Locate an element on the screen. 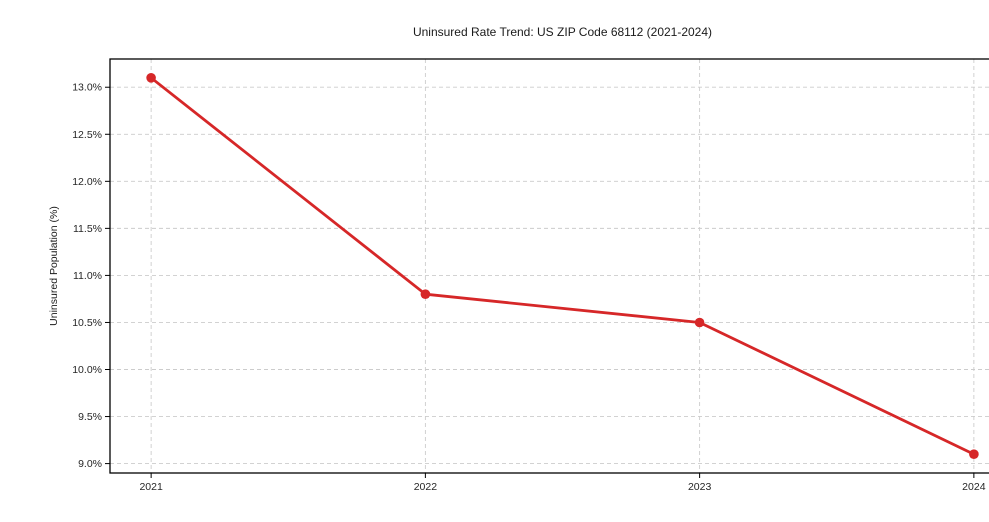 This screenshot has width=989, height=522. x-tick-label: 2024 is located at coordinates (974, 487).